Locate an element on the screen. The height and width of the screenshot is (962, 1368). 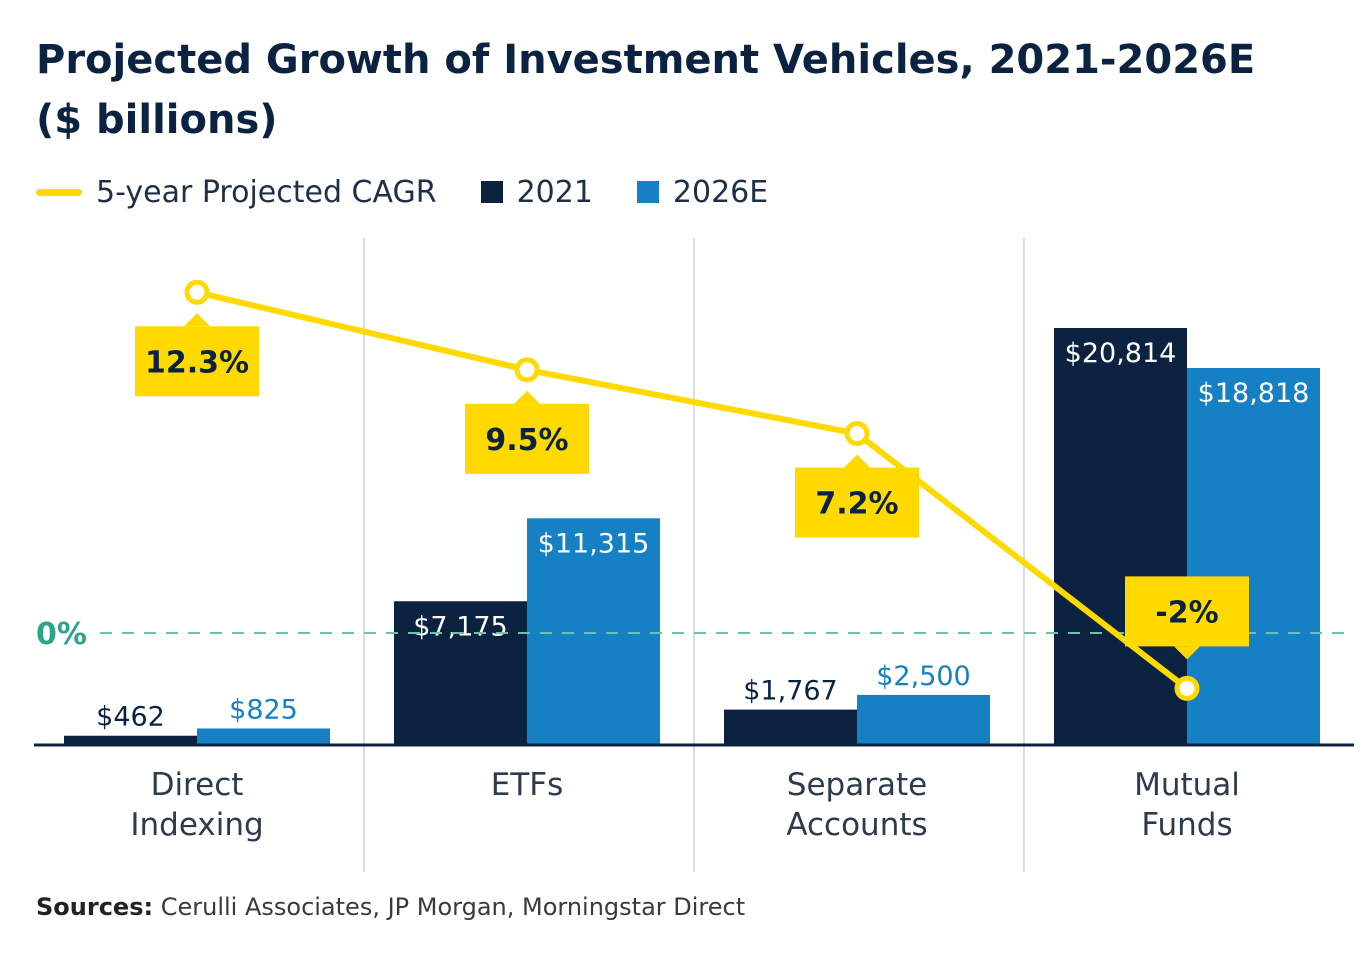
legend-label-2026: 2026E is located at coordinates (720, 192).